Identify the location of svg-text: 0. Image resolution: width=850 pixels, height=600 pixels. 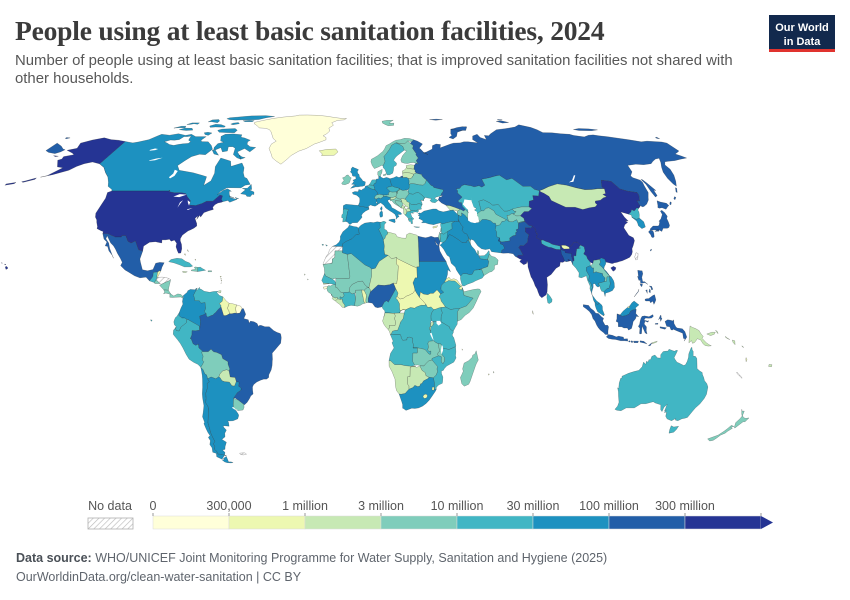
(153, 506).